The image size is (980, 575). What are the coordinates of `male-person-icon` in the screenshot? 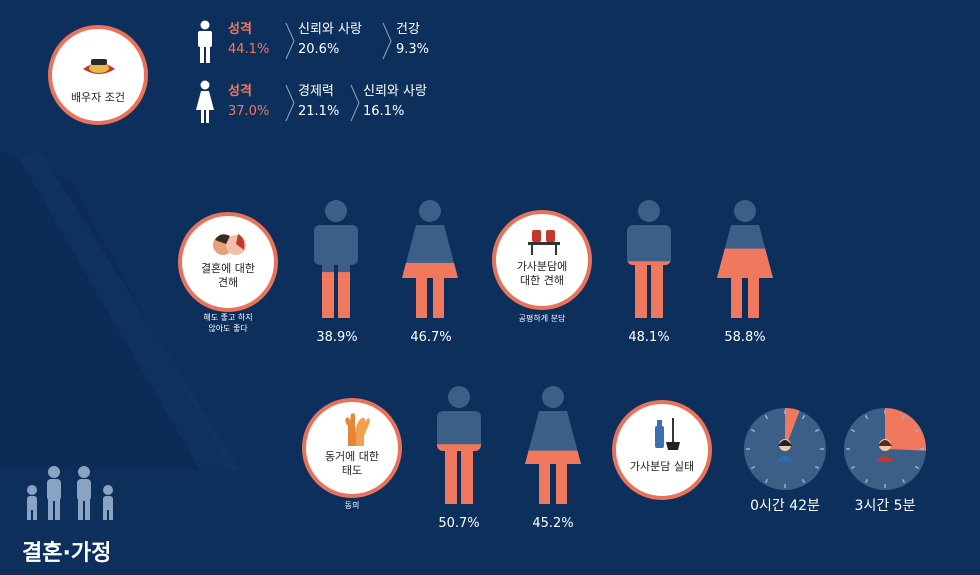 It's located at (205, 41).